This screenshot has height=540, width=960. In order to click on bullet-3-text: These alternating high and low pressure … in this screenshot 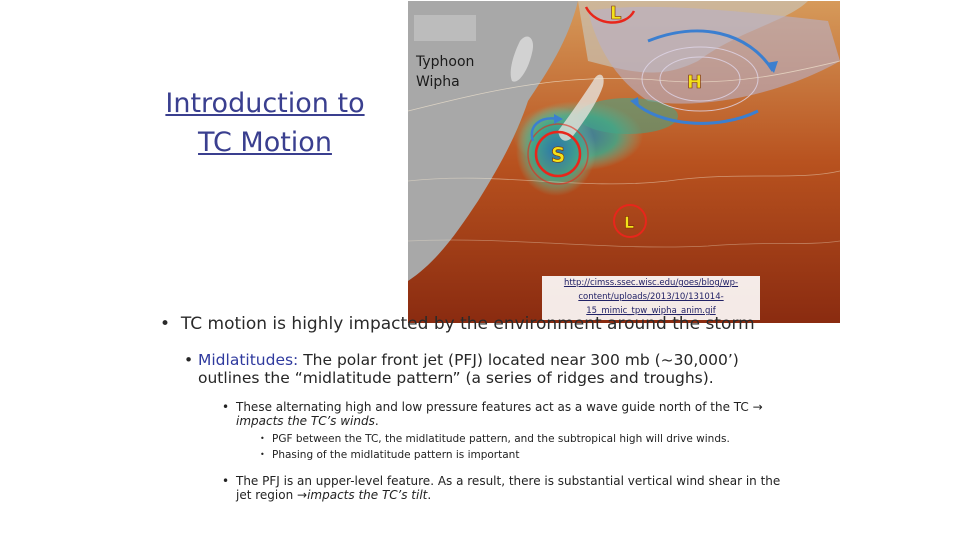, I will do `click(492, 407)`.